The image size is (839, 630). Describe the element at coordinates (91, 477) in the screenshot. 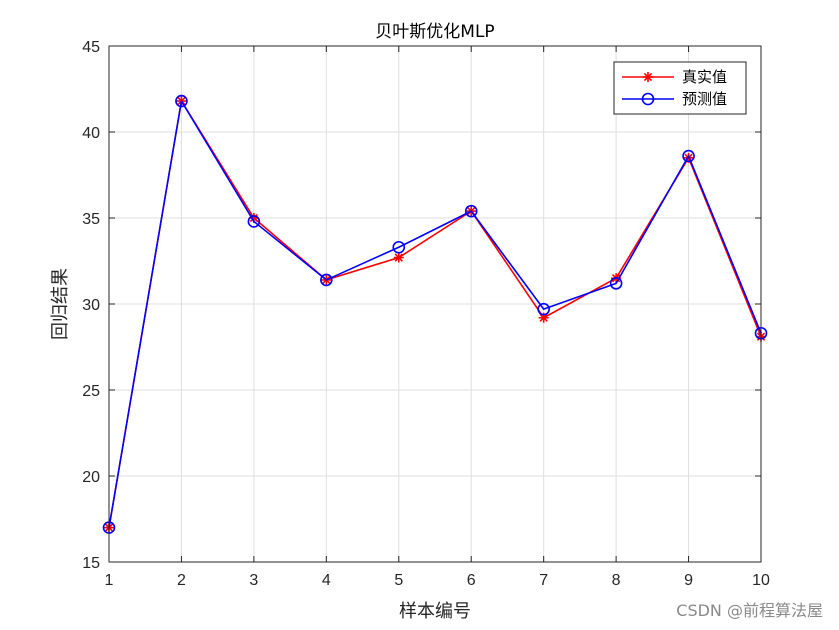

I see `y-tick-label: 20` at that location.